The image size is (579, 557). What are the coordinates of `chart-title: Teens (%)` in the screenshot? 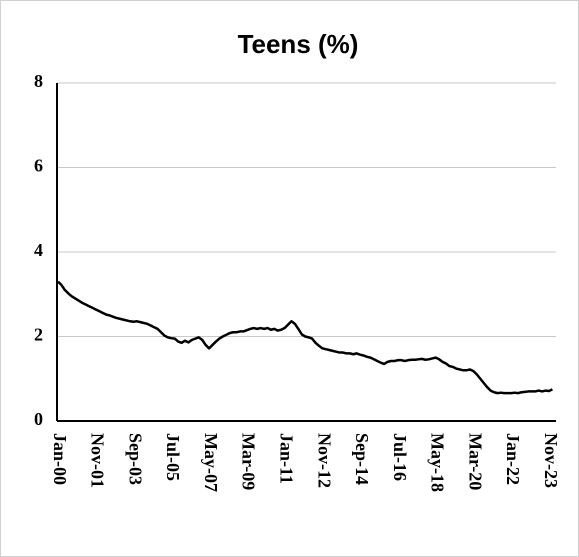 It's located at (298, 44).